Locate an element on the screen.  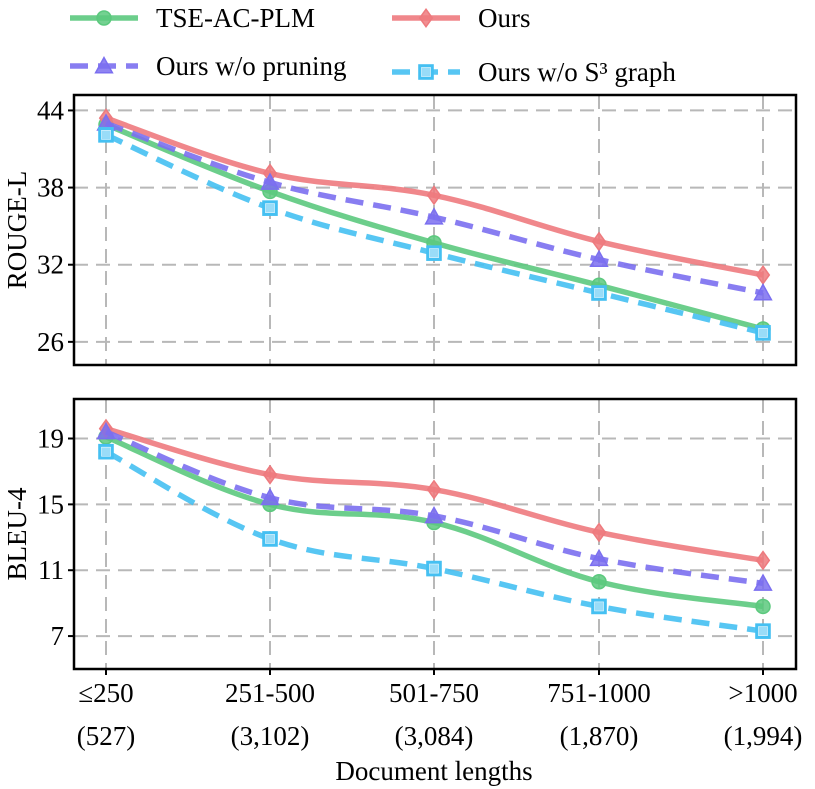
legend-label: Ours w/o S³ graph is located at coordinates (577, 72).